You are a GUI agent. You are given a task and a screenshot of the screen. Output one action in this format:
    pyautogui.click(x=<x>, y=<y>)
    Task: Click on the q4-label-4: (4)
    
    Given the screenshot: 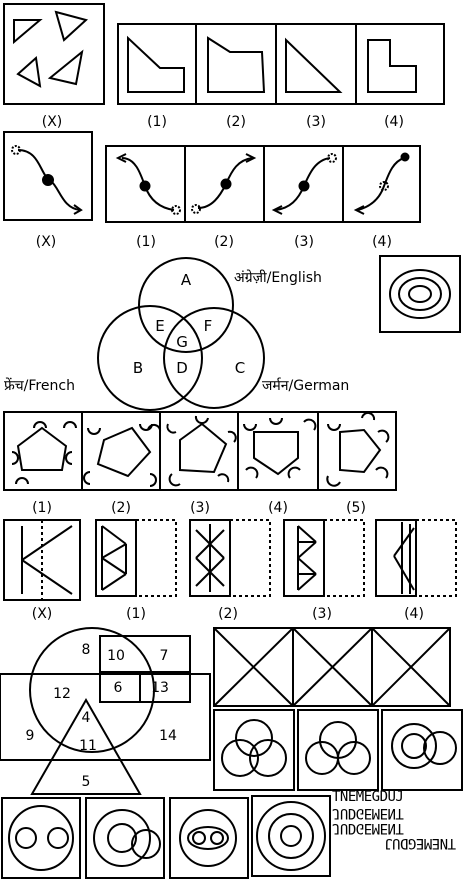 What is the action you would take?
    pyautogui.click(x=278, y=508)
    